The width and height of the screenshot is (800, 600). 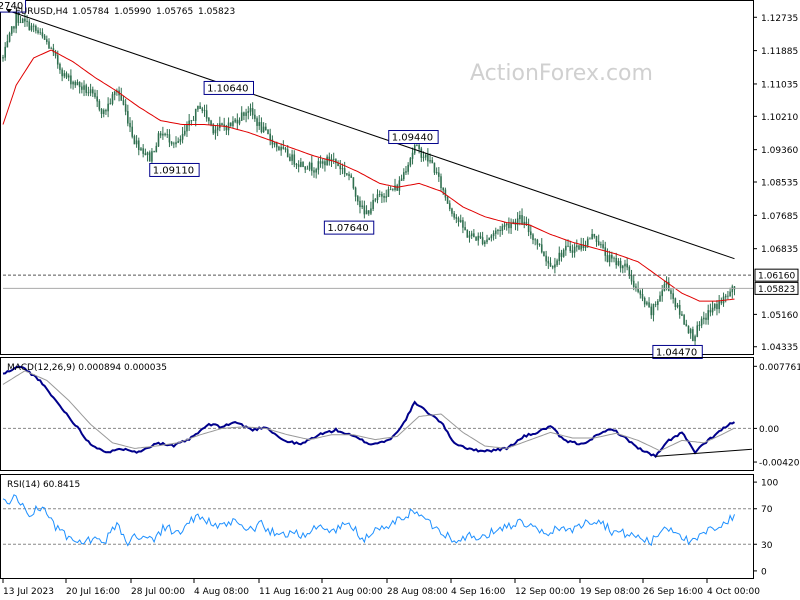 What do you see at coordinates (779, 151) in the screenshot?
I see `price-axis-label: 1.09360` at bounding box center [779, 151].